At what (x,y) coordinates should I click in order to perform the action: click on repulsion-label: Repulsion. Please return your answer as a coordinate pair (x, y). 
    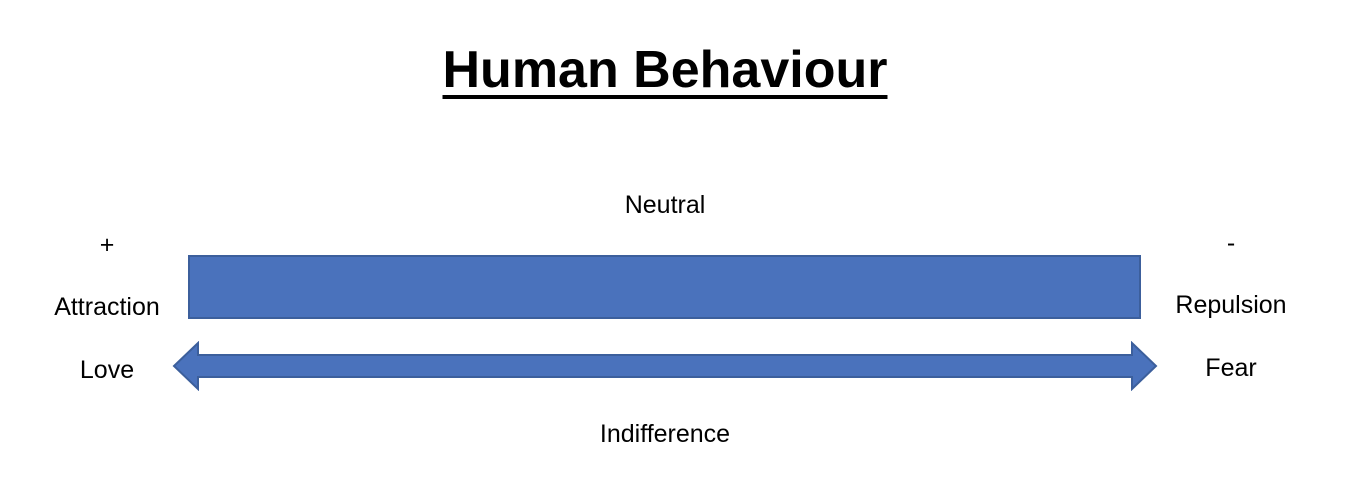
    Looking at the image, I should click on (1231, 305).